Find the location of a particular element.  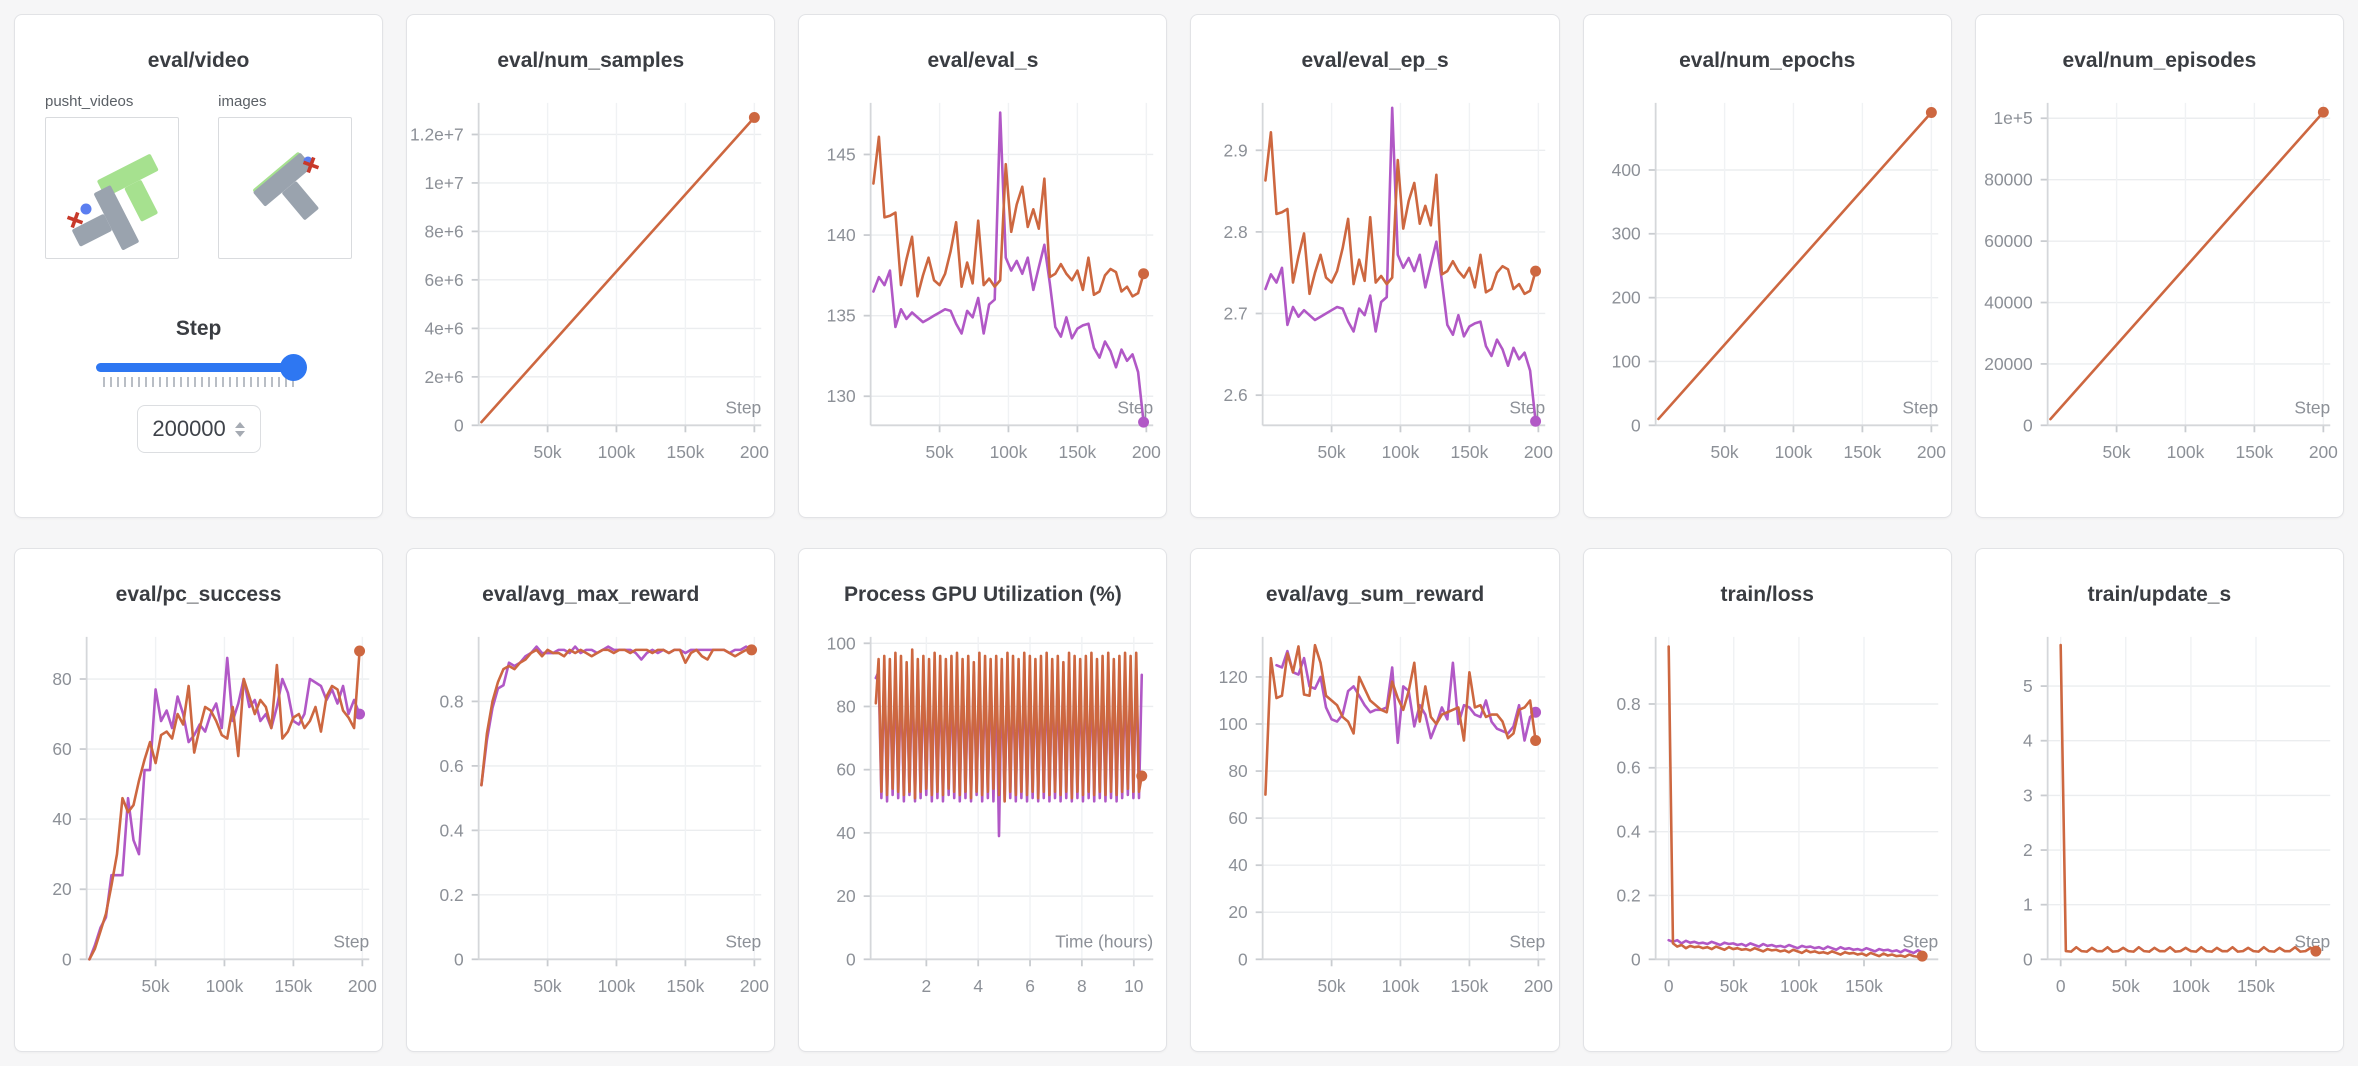

svg-text: 300 is located at coordinates (1625, 234).